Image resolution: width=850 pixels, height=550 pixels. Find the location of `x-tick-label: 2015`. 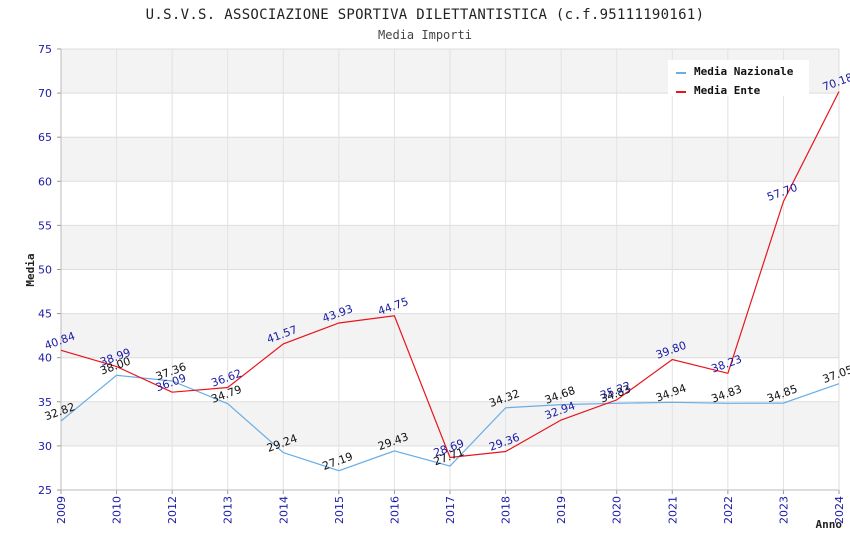

x-tick-label: 2015 is located at coordinates (339, 510).